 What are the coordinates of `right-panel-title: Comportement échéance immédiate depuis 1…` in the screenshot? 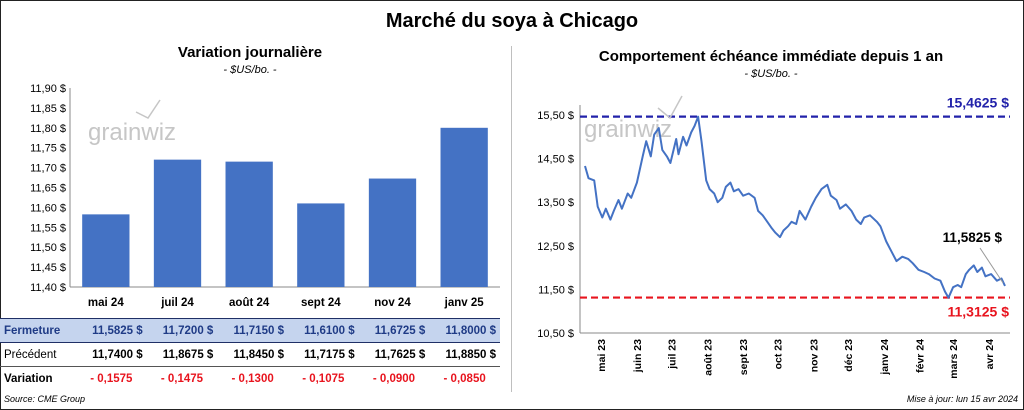 It's located at (771, 56).